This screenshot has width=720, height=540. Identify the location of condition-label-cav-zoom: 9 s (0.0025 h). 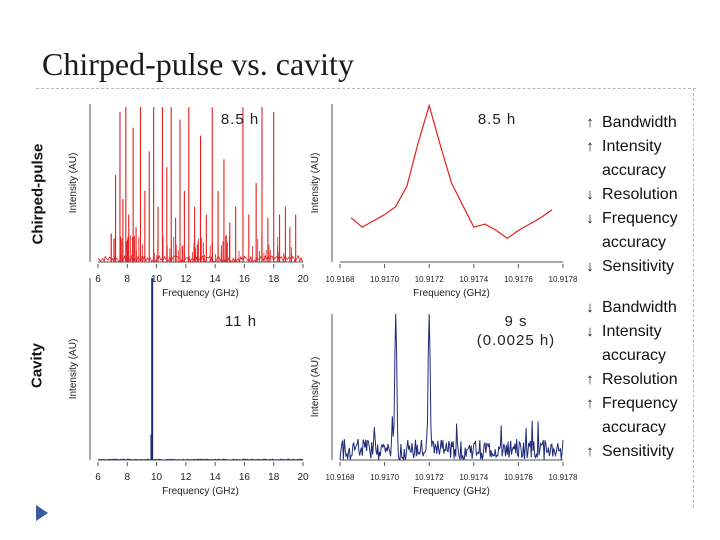
(516, 331).